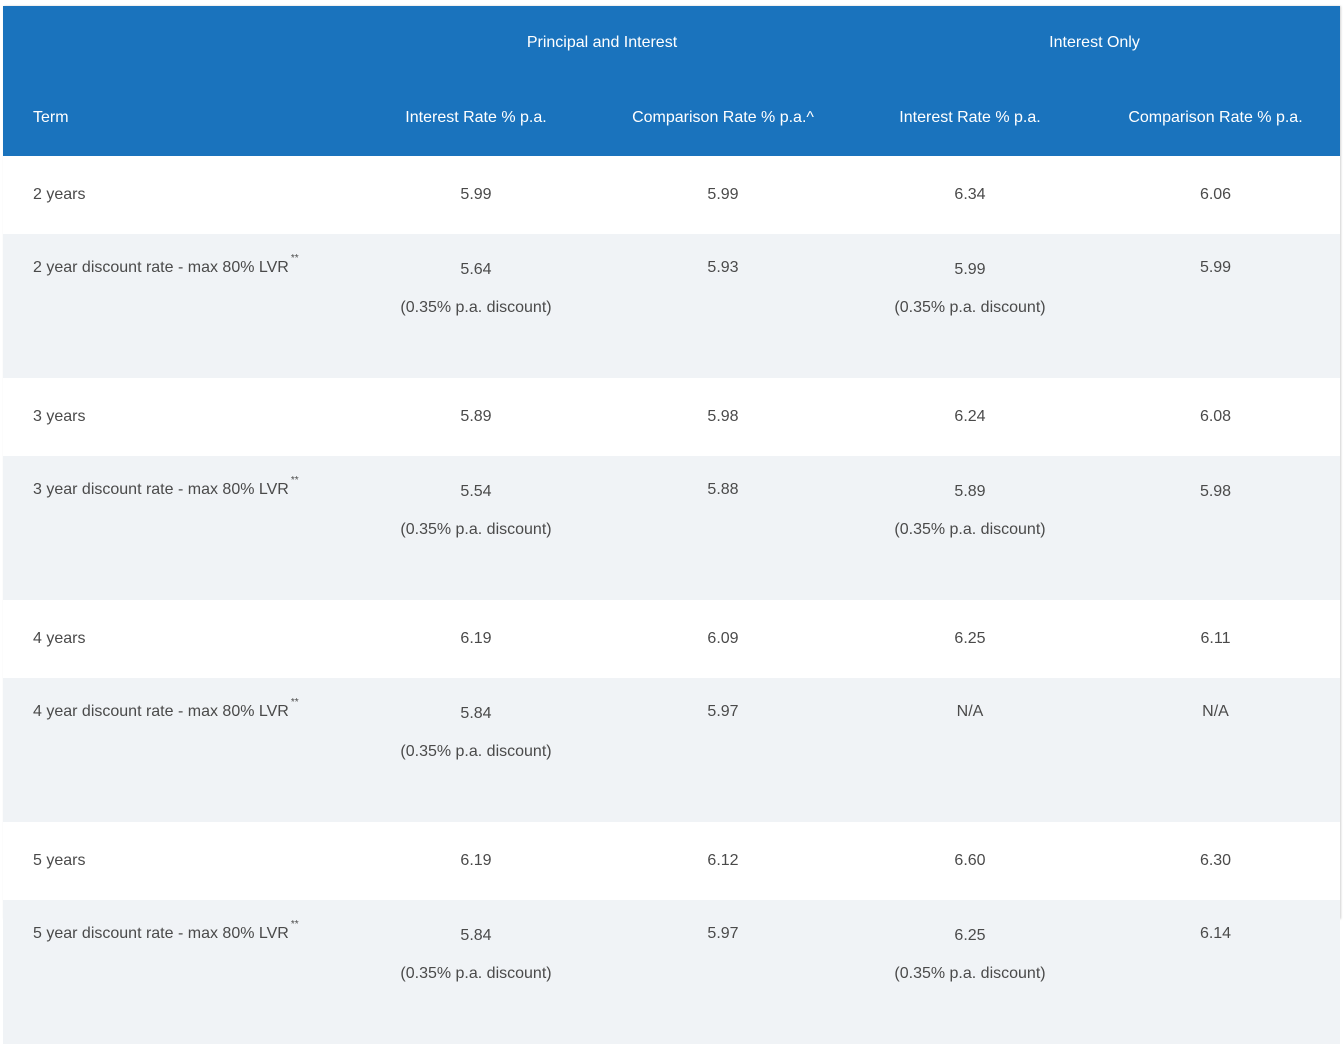 This screenshot has width=1344, height=1044. I want to click on io-comparison-value: 6.30, so click(1215, 860).